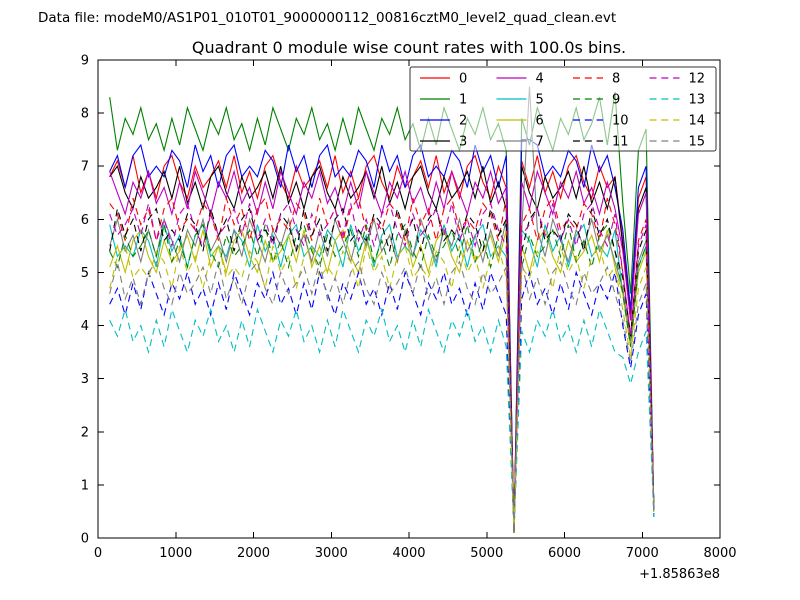 This screenshot has height=600, width=800. Describe the element at coordinates (463, 100) in the screenshot. I see `legend-label-1: 1` at that location.